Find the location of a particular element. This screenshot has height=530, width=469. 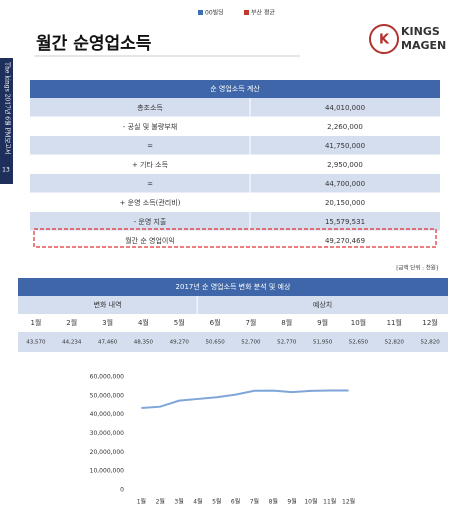

y-tick-label: 50,000,000 is located at coordinates (107, 395).